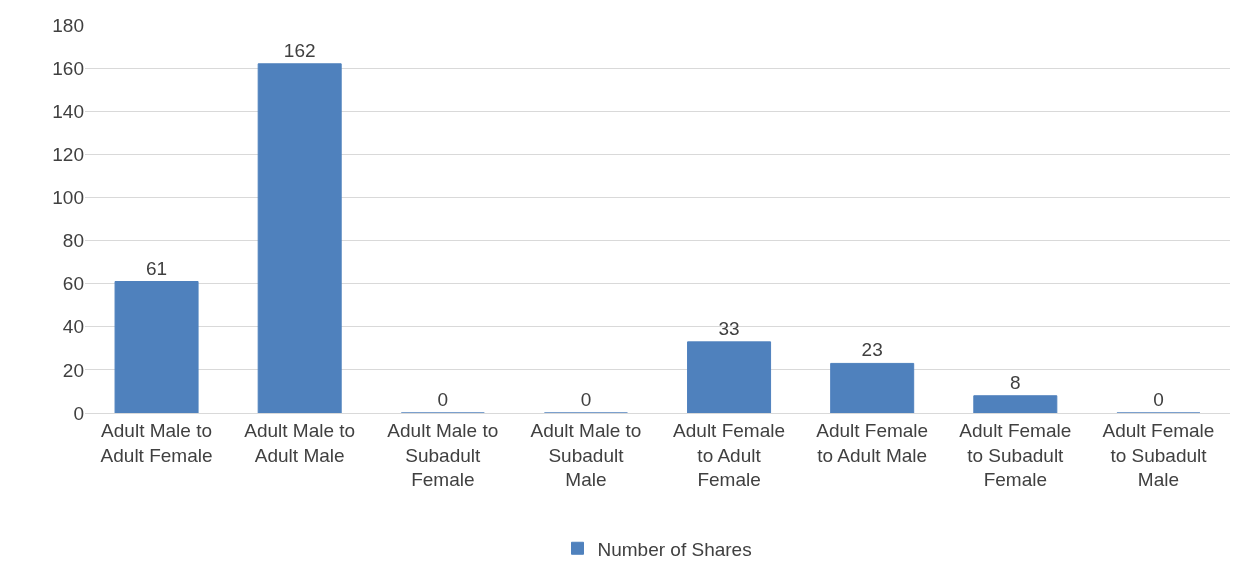  What do you see at coordinates (68, 25) in the screenshot?
I see `y-tick-label: 180` at bounding box center [68, 25].